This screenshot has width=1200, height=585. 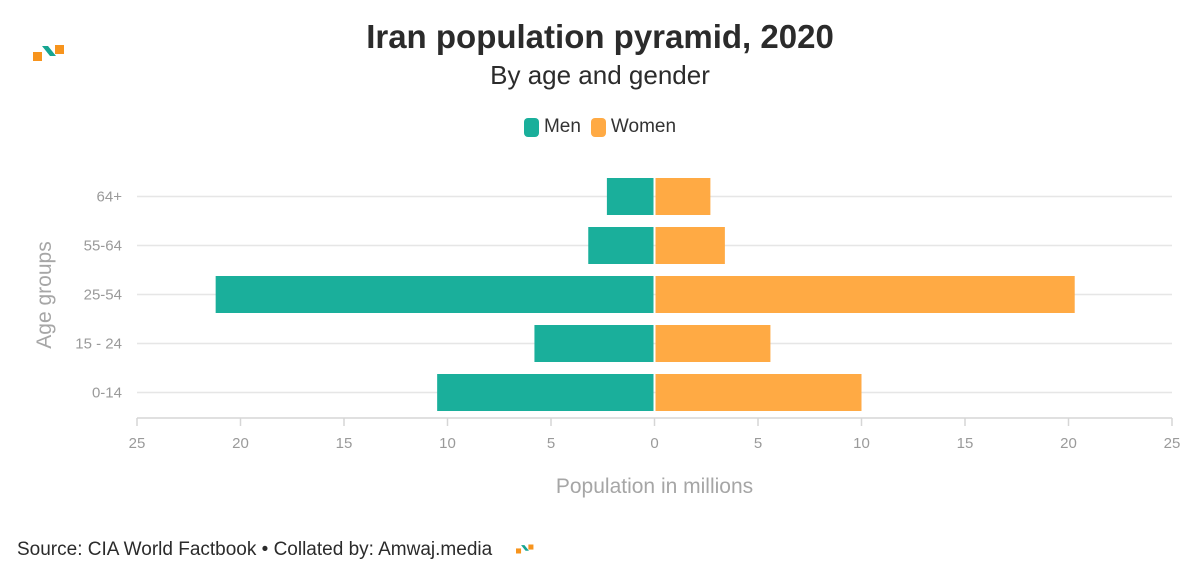 I want to click on chart-legend: Men Women, so click(x=600, y=127).